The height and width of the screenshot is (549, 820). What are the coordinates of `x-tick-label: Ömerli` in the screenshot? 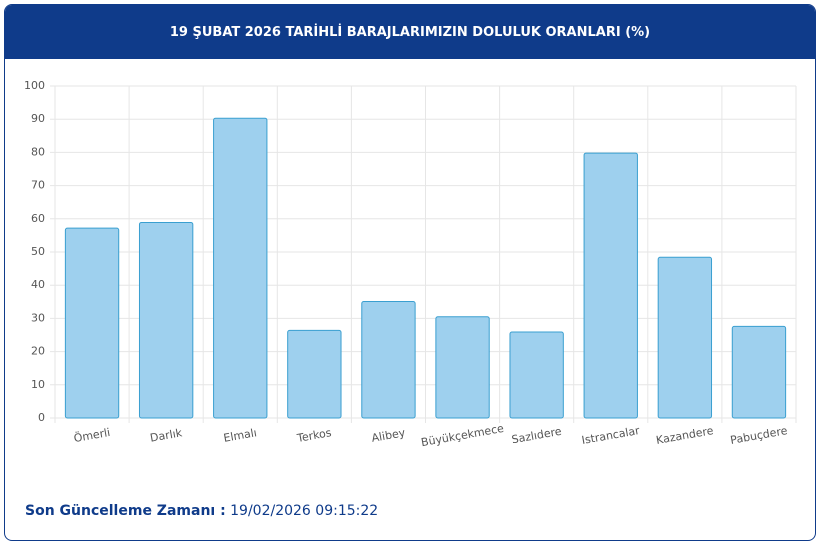 It's located at (92, 435).